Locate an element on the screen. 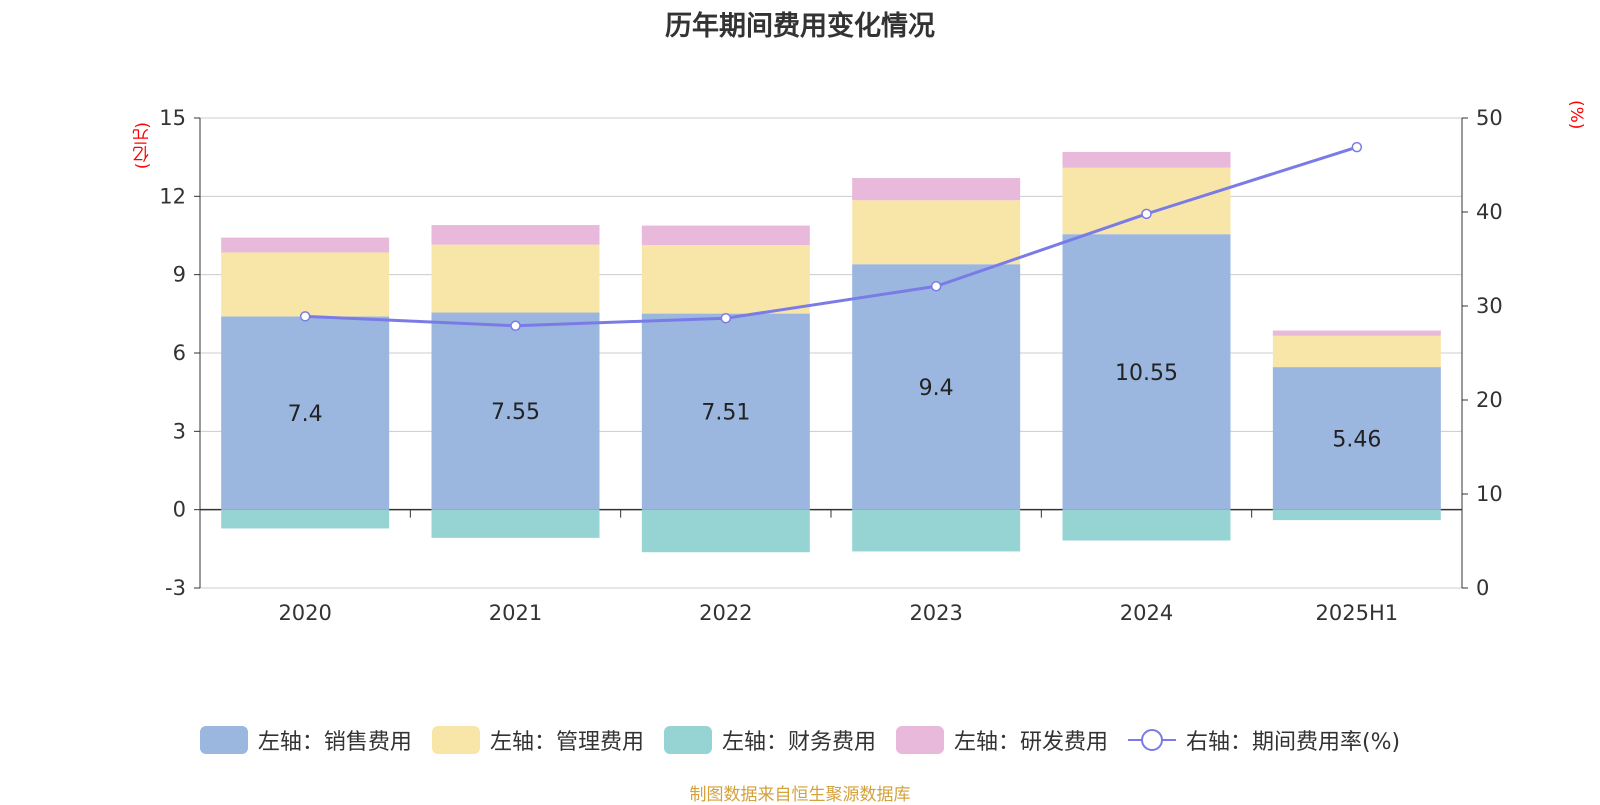 The width and height of the screenshot is (1600, 805). bar-data-label: 7.51 is located at coordinates (725, 413).